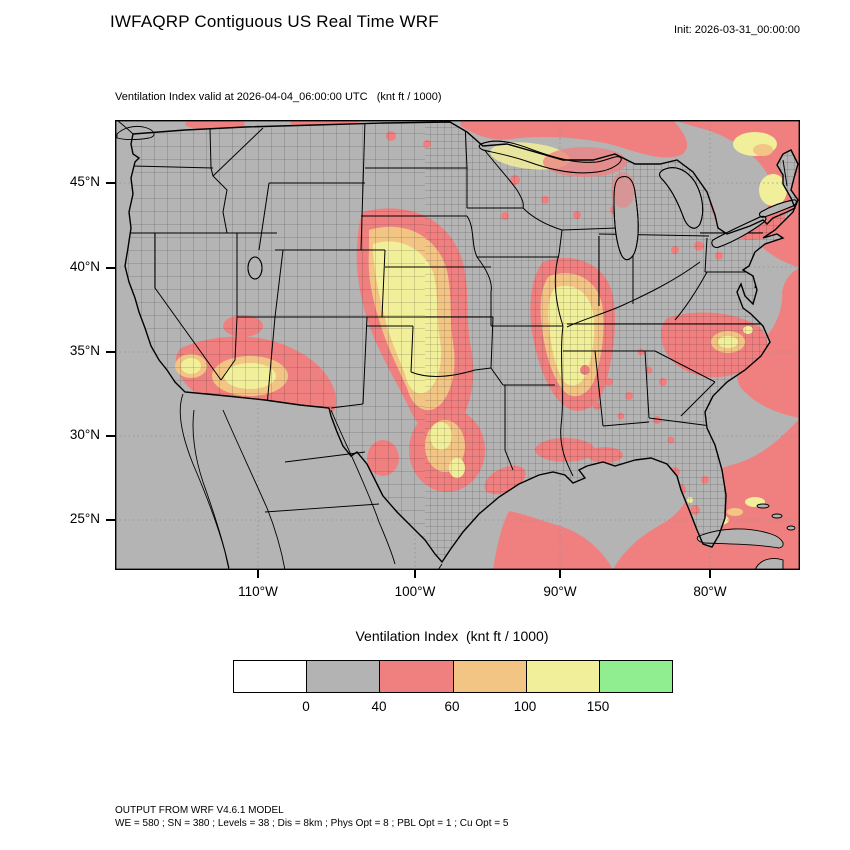 The image size is (850, 850). I want to click on legend-tick-60: 60, so click(452, 706).